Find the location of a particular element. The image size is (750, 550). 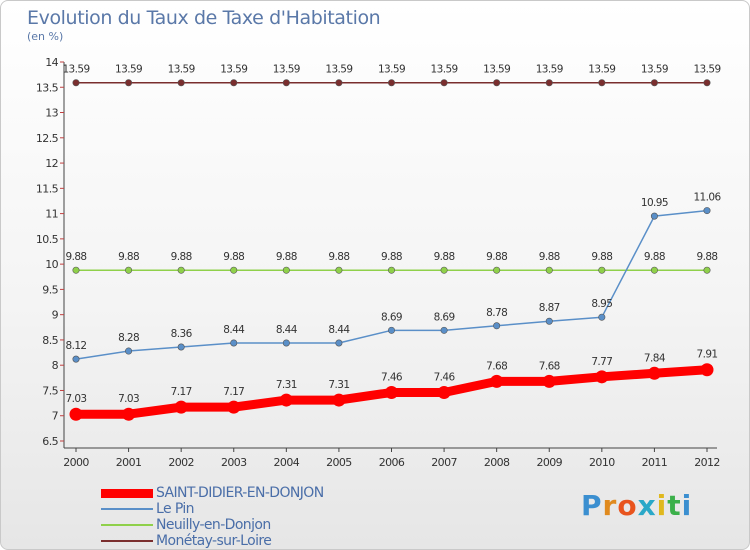

y-tick-label: 8.5 is located at coordinates (50, 340).